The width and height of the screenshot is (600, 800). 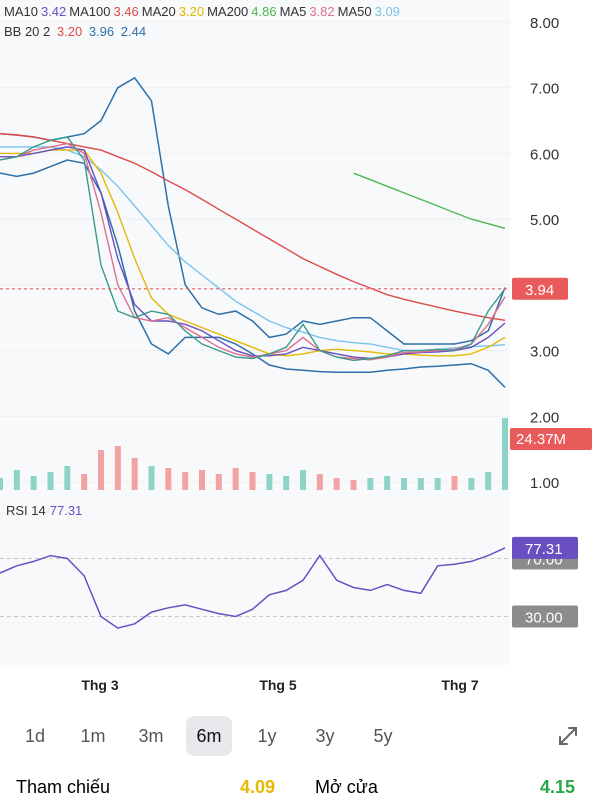 What do you see at coordinates (126, 11) in the screenshot?
I see `ma-legend-value: 3.46` at bounding box center [126, 11].